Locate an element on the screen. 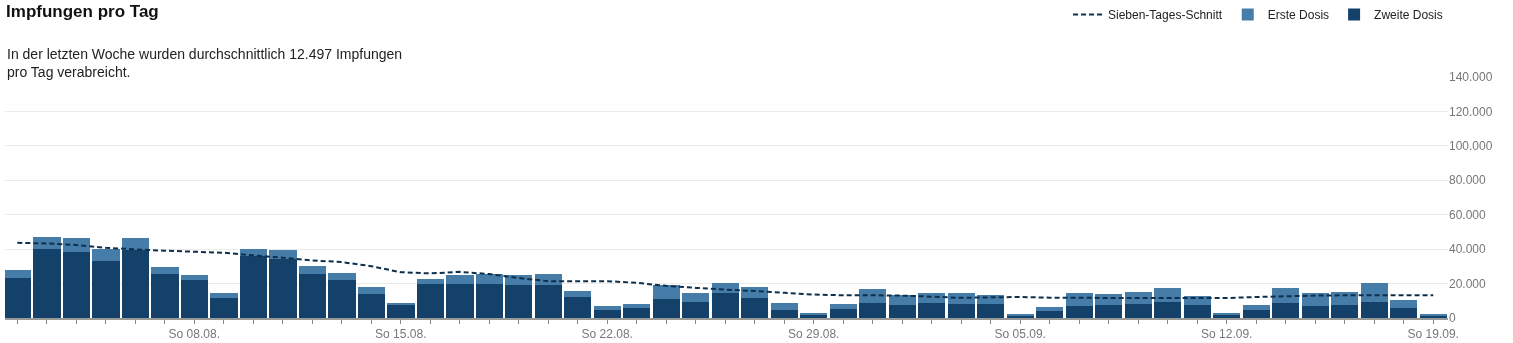 The width and height of the screenshot is (1513, 343). x-tick-label: So 12.09. is located at coordinates (1227, 334).